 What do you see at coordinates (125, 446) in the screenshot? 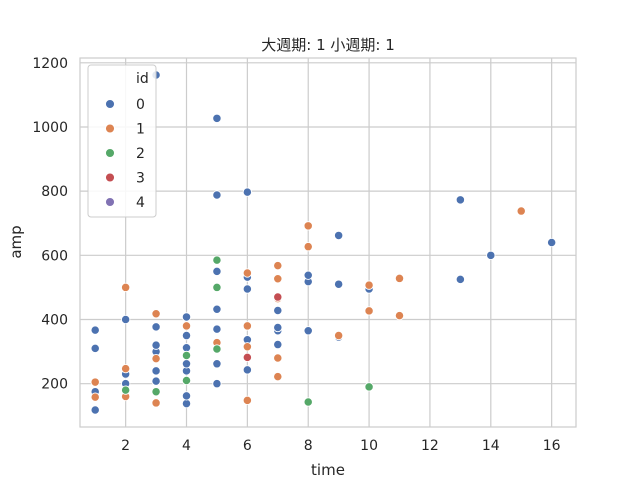
I see `x-tick-label: 2` at bounding box center [125, 446].